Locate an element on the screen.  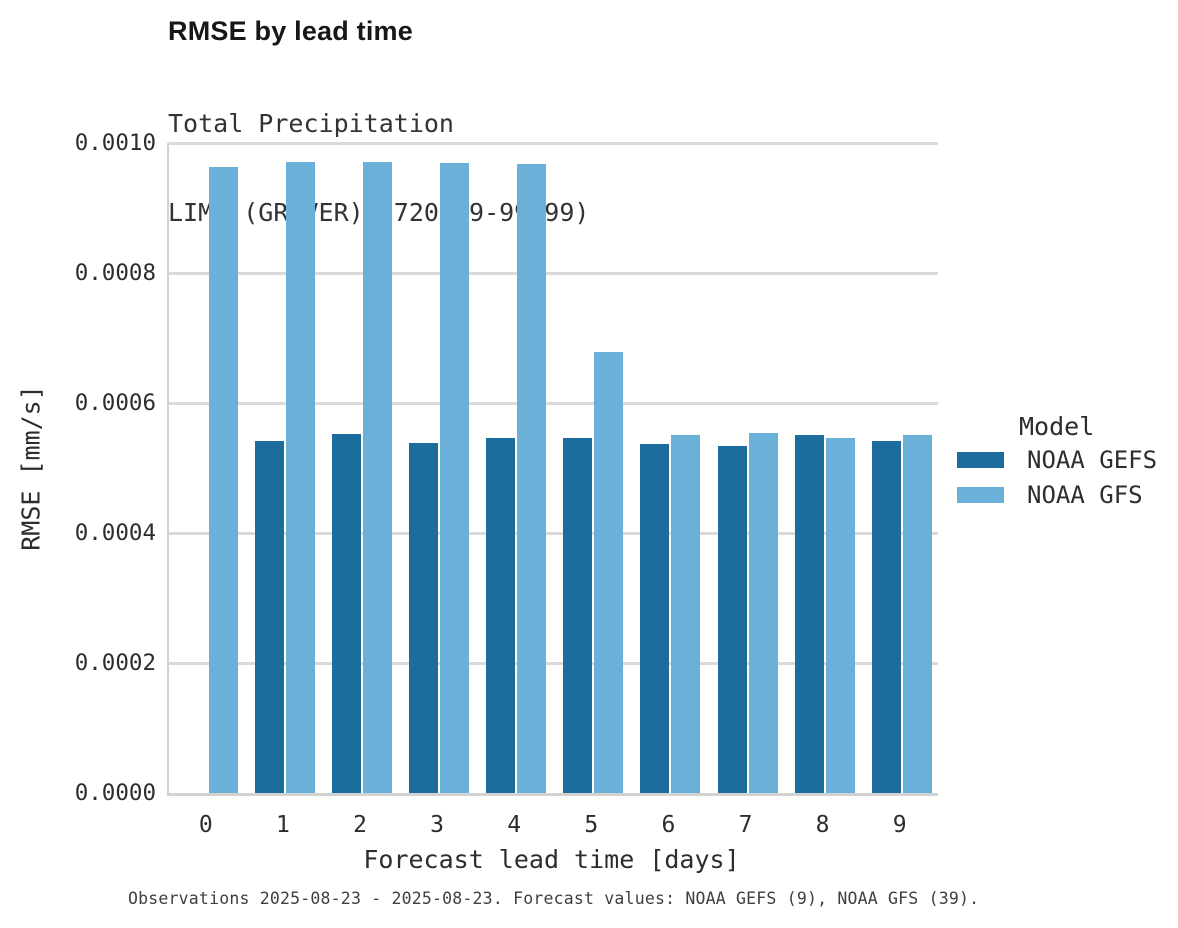
x-tick-3: 3 is located at coordinates (437, 825).